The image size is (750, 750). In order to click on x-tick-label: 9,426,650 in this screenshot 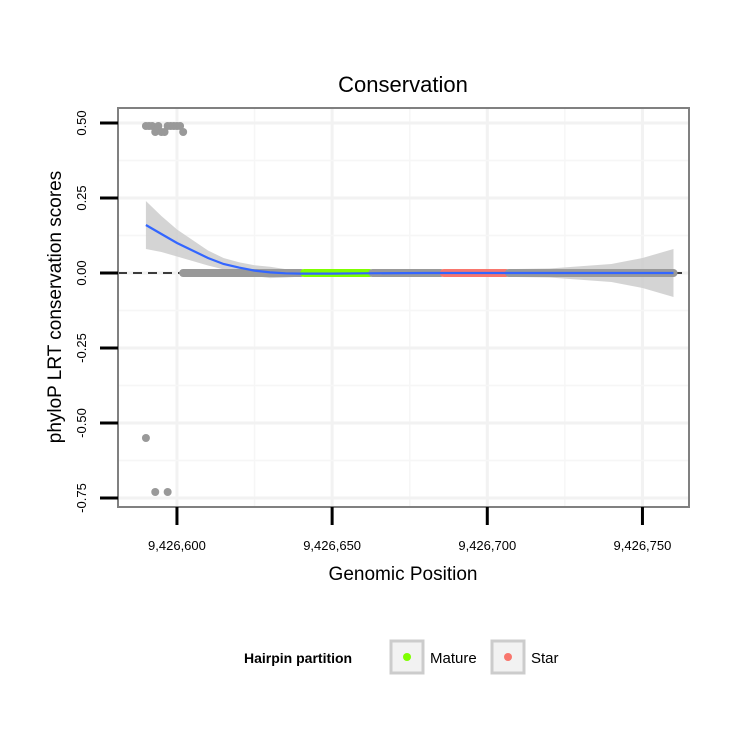, I will do `click(332, 545)`.